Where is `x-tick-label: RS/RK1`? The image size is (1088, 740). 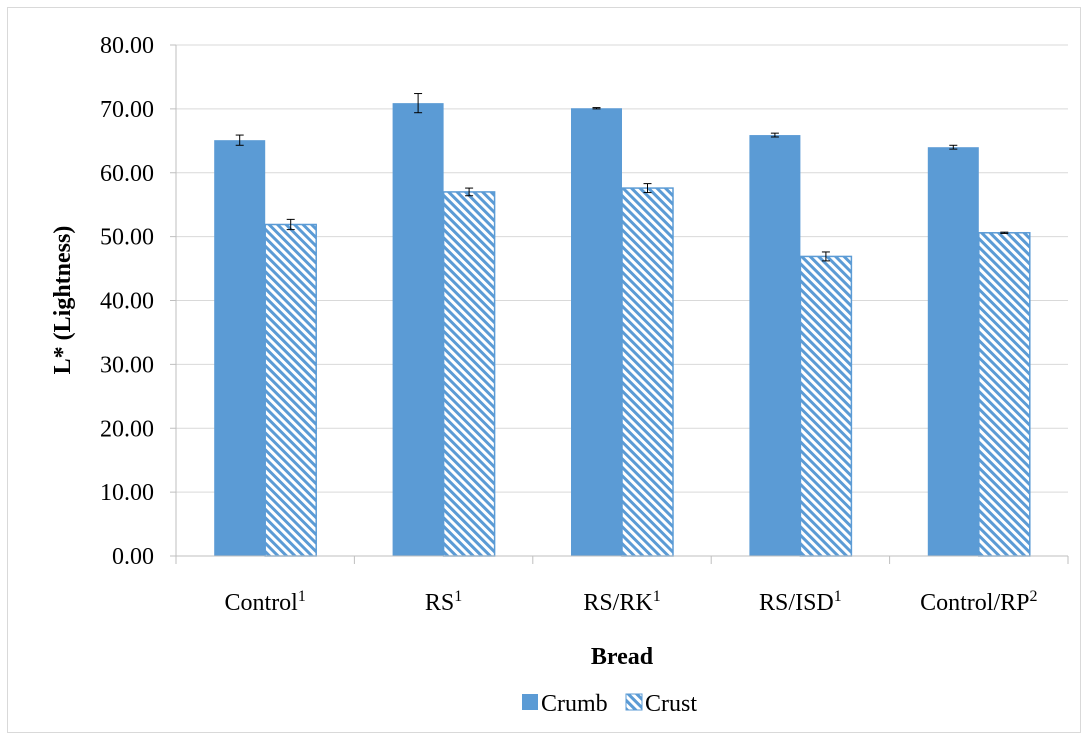 x-tick-label: RS/RK1 is located at coordinates (621, 602).